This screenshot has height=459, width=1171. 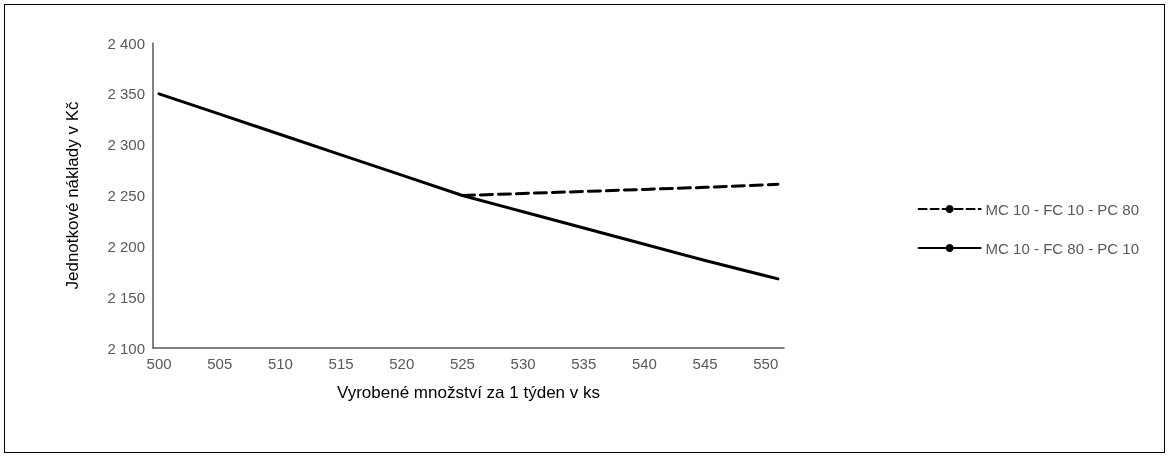 What do you see at coordinates (468, 392) in the screenshot?
I see `x-axis-title: Vyrobené množství za 1 týden v ks` at bounding box center [468, 392].